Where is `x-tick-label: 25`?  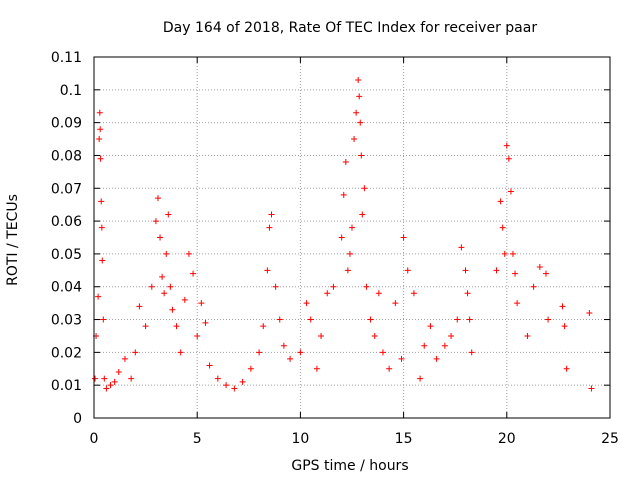 x-tick-label: 25 is located at coordinates (610, 439).